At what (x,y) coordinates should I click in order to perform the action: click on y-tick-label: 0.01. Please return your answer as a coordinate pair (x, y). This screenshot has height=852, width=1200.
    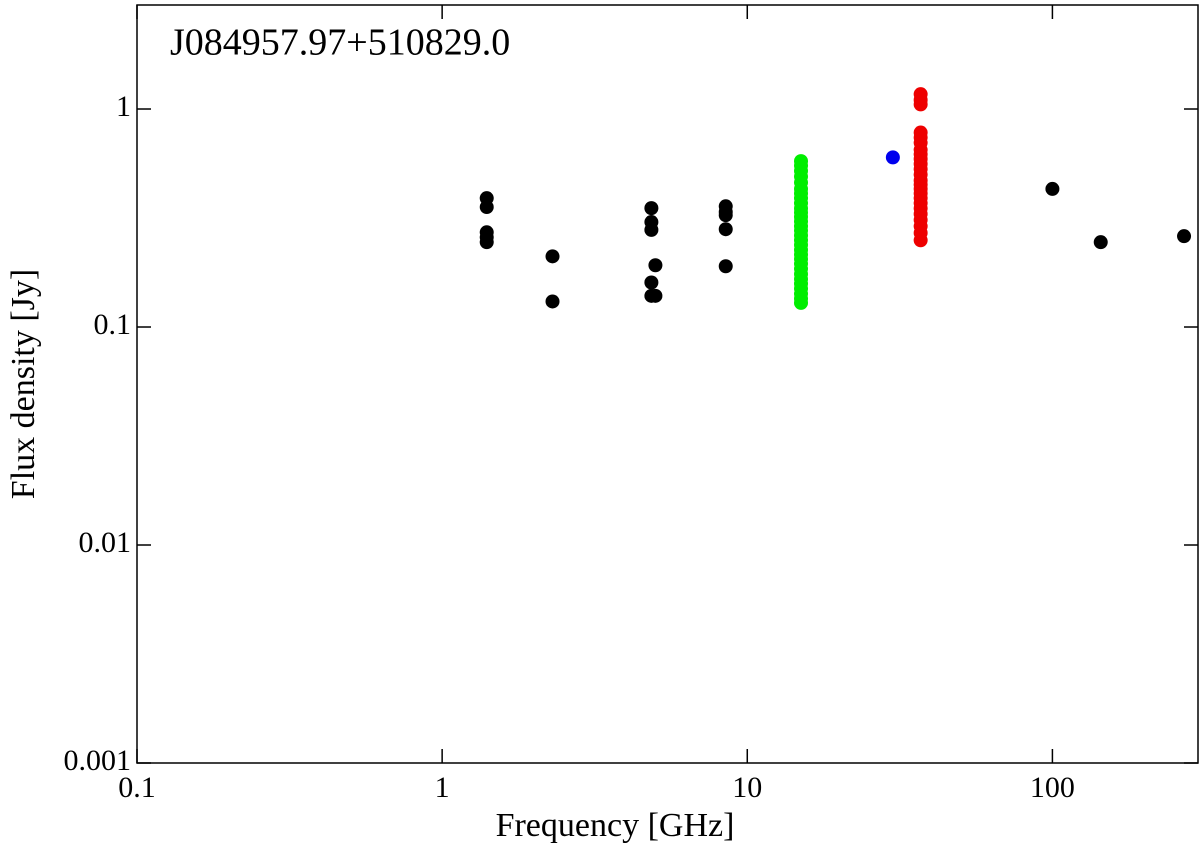
    Looking at the image, I should click on (105, 542).